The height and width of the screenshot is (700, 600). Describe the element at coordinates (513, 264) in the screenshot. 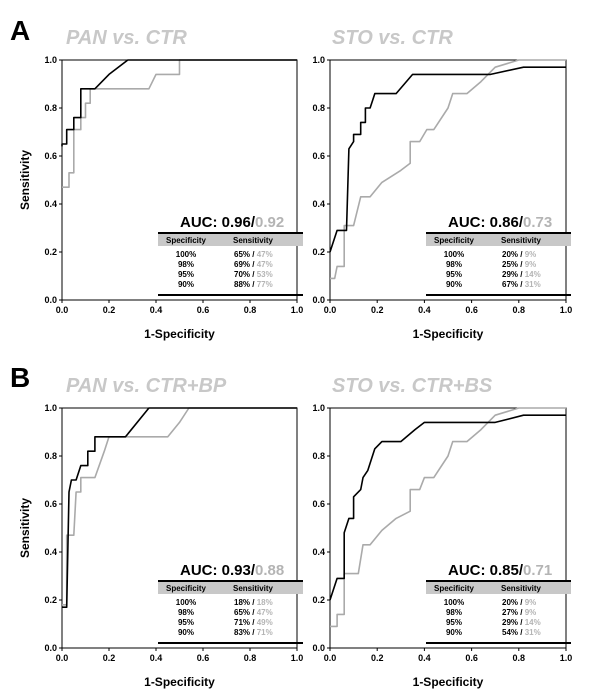

I see `sensitivity-black: 25% /` at that location.